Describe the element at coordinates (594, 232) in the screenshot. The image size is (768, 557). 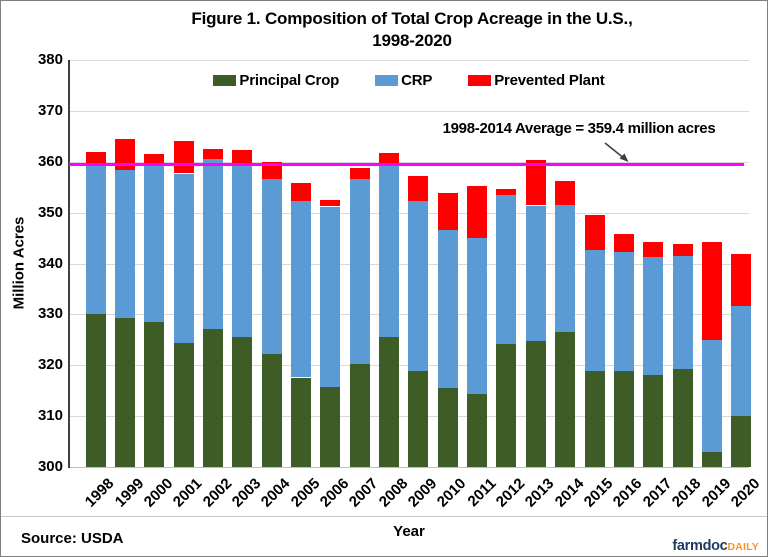
I see `bar-segment-prevented-plant-2015` at that location.